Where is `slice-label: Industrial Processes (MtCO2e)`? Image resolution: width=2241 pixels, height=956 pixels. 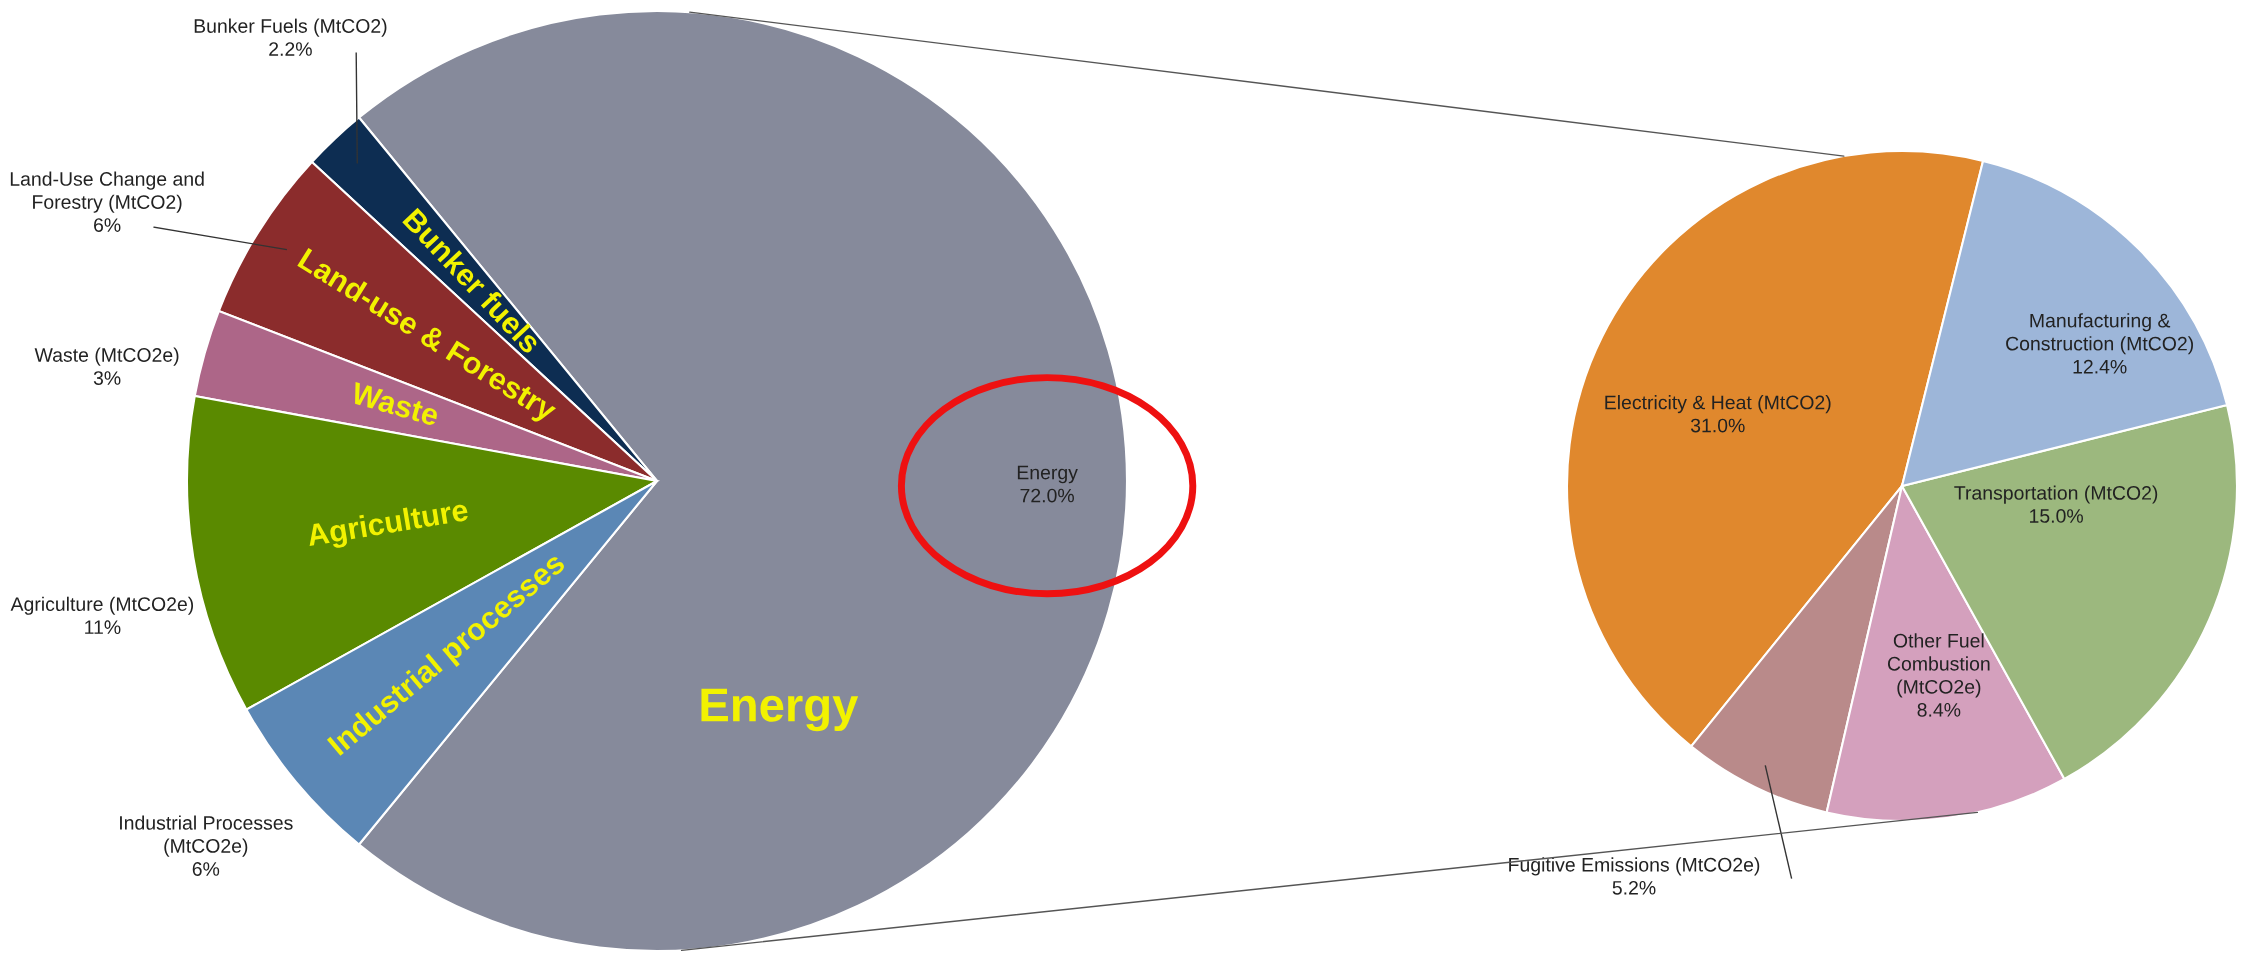 slice-label: Industrial Processes (MtCO2e) is located at coordinates (206, 836).